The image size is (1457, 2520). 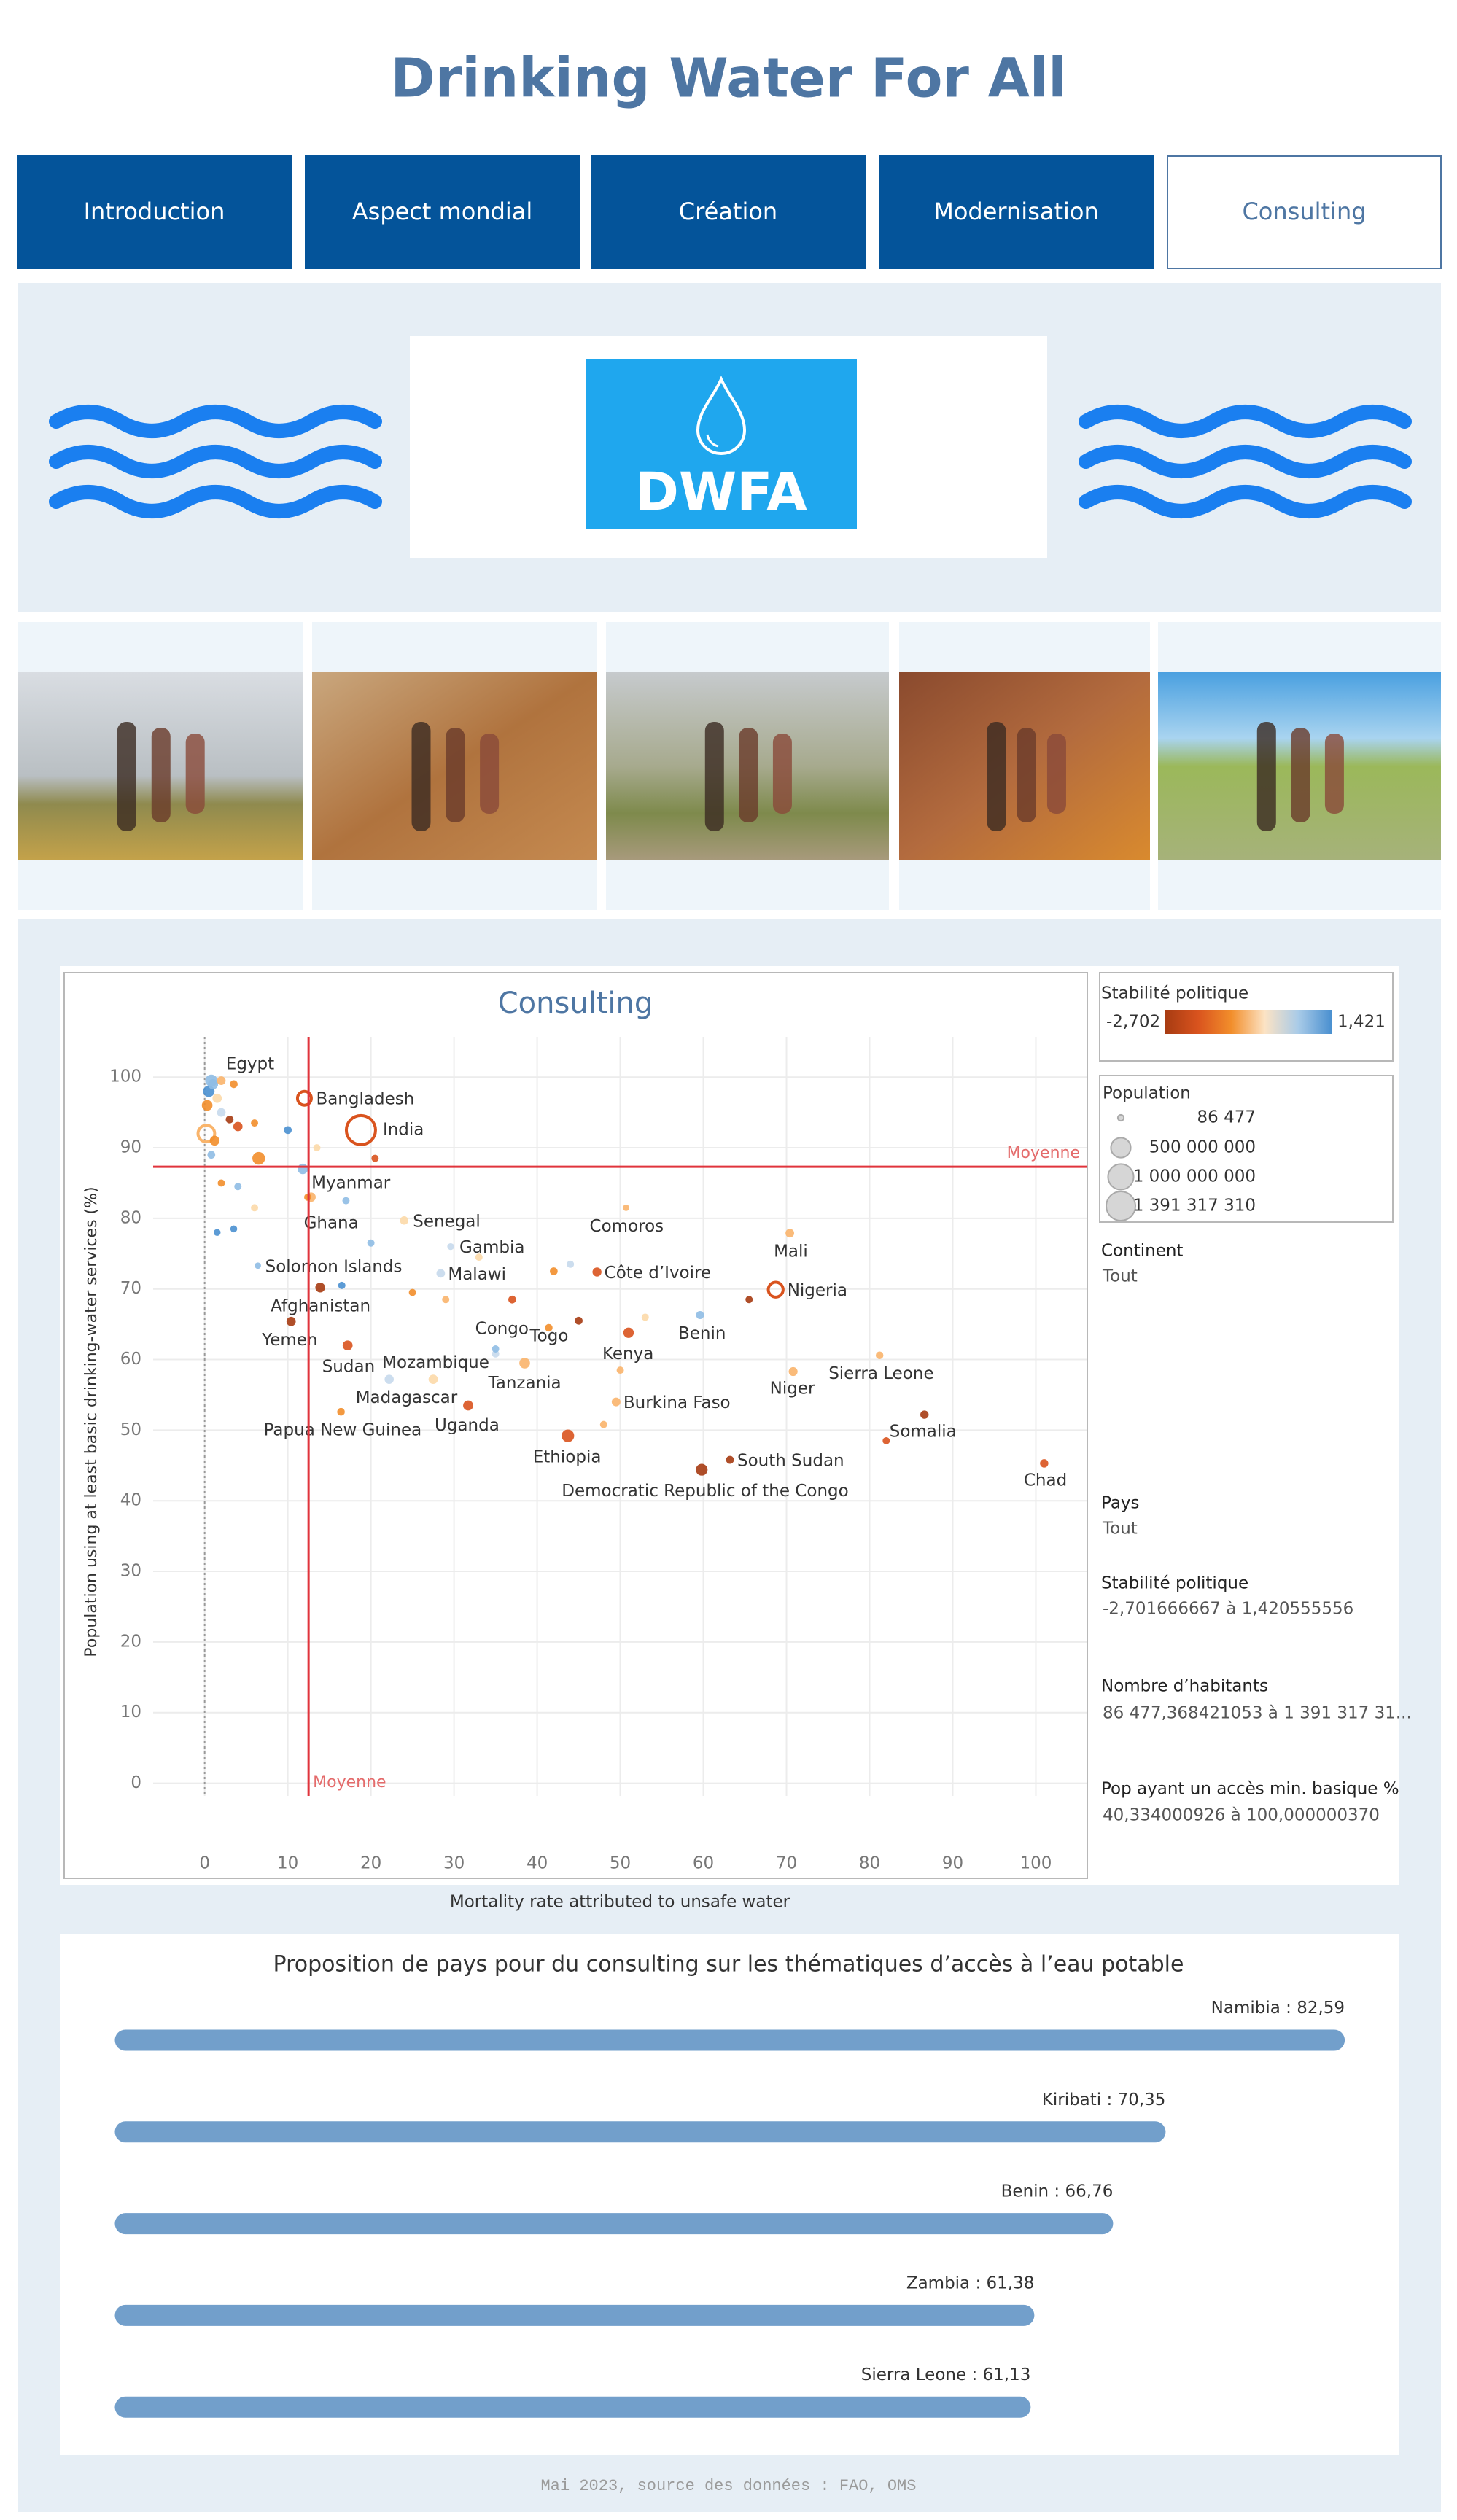 I want to click on nav-button: Consulting, so click(x=1304, y=212).